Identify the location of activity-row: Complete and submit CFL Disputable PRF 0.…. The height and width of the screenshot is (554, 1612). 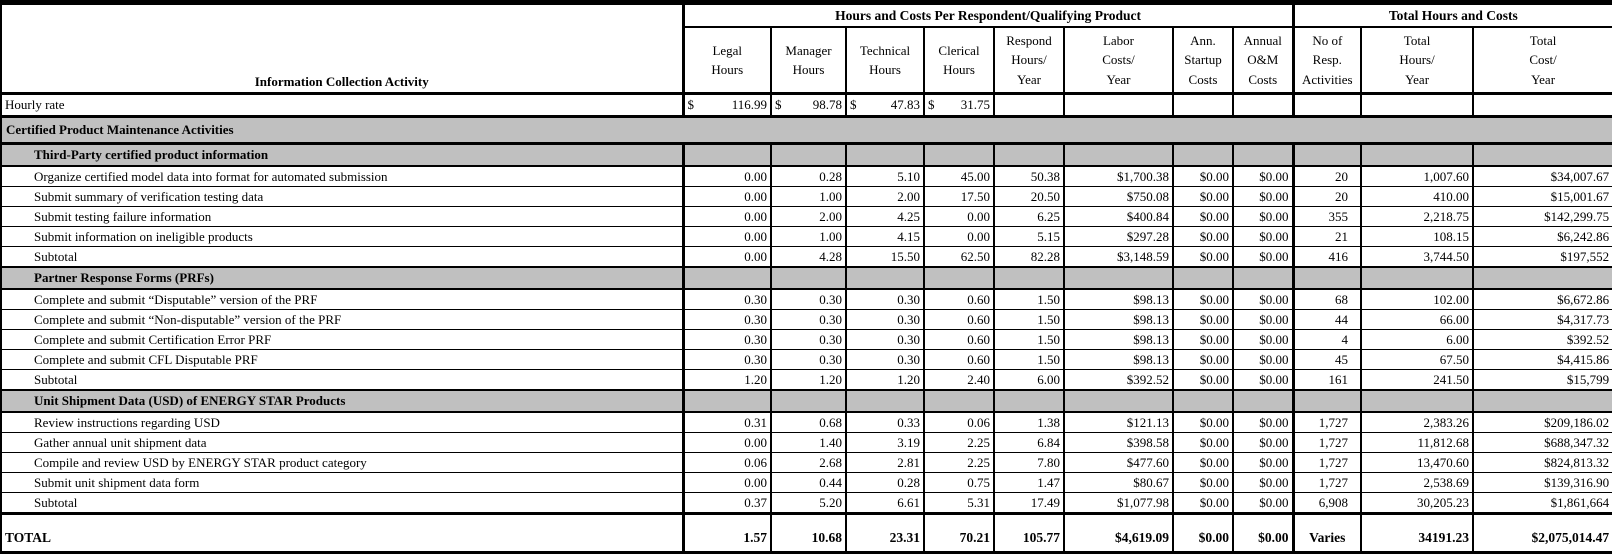
(806, 359).